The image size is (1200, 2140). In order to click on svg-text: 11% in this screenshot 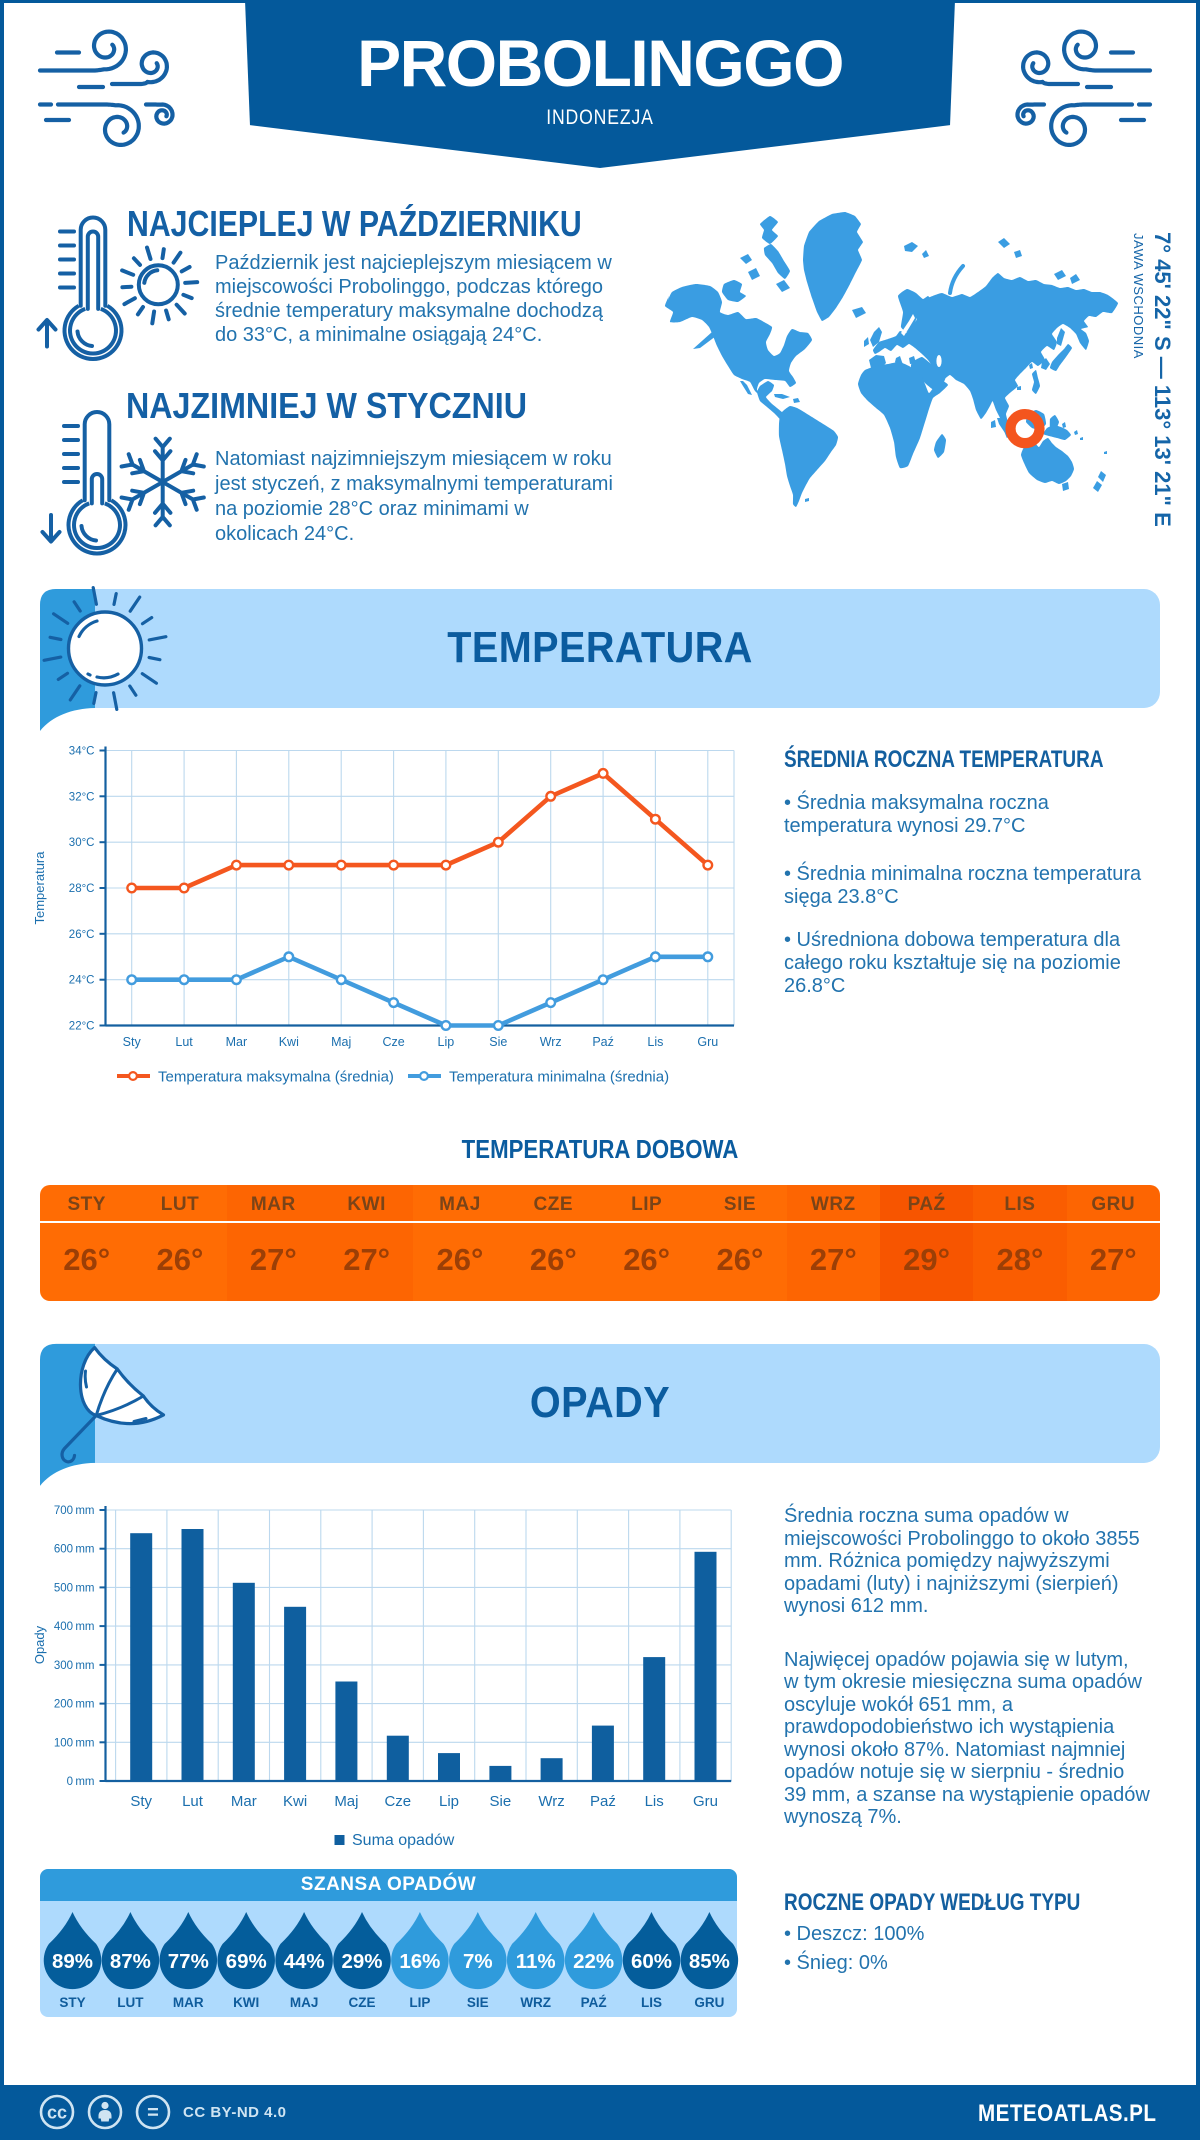, I will do `click(536, 1961)`.